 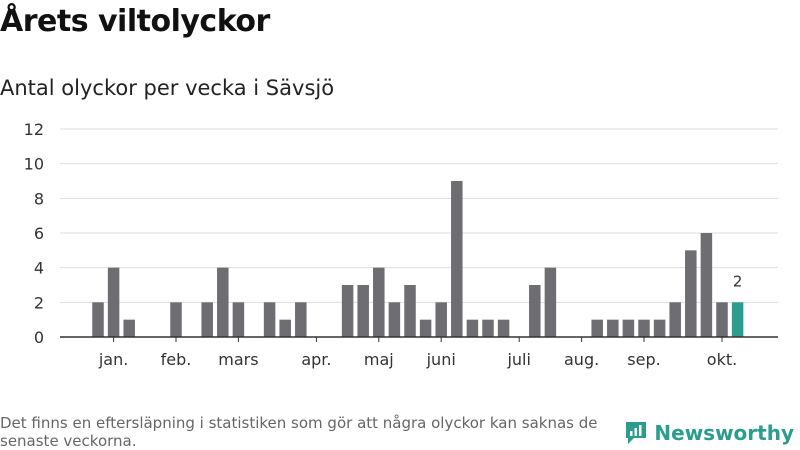 What do you see at coordinates (135, 21) in the screenshot?
I see `chart-title: Årets viltolyckor` at bounding box center [135, 21].